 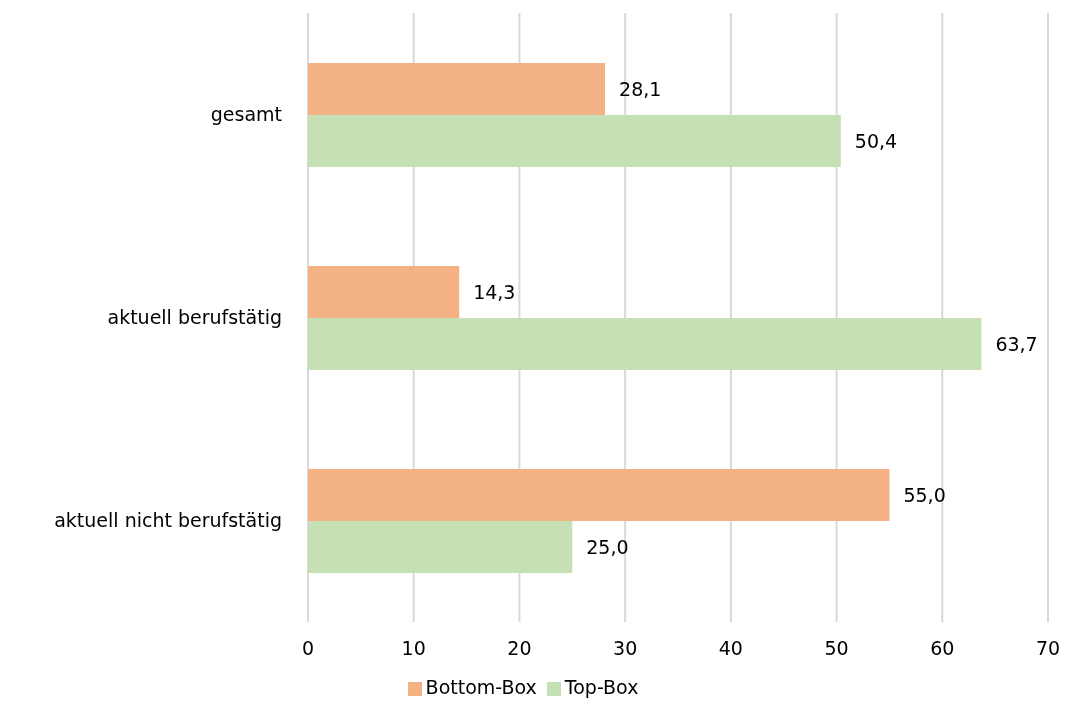 What do you see at coordinates (640, 88) in the screenshot?
I see `data-label: 28,1` at bounding box center [640, 88].